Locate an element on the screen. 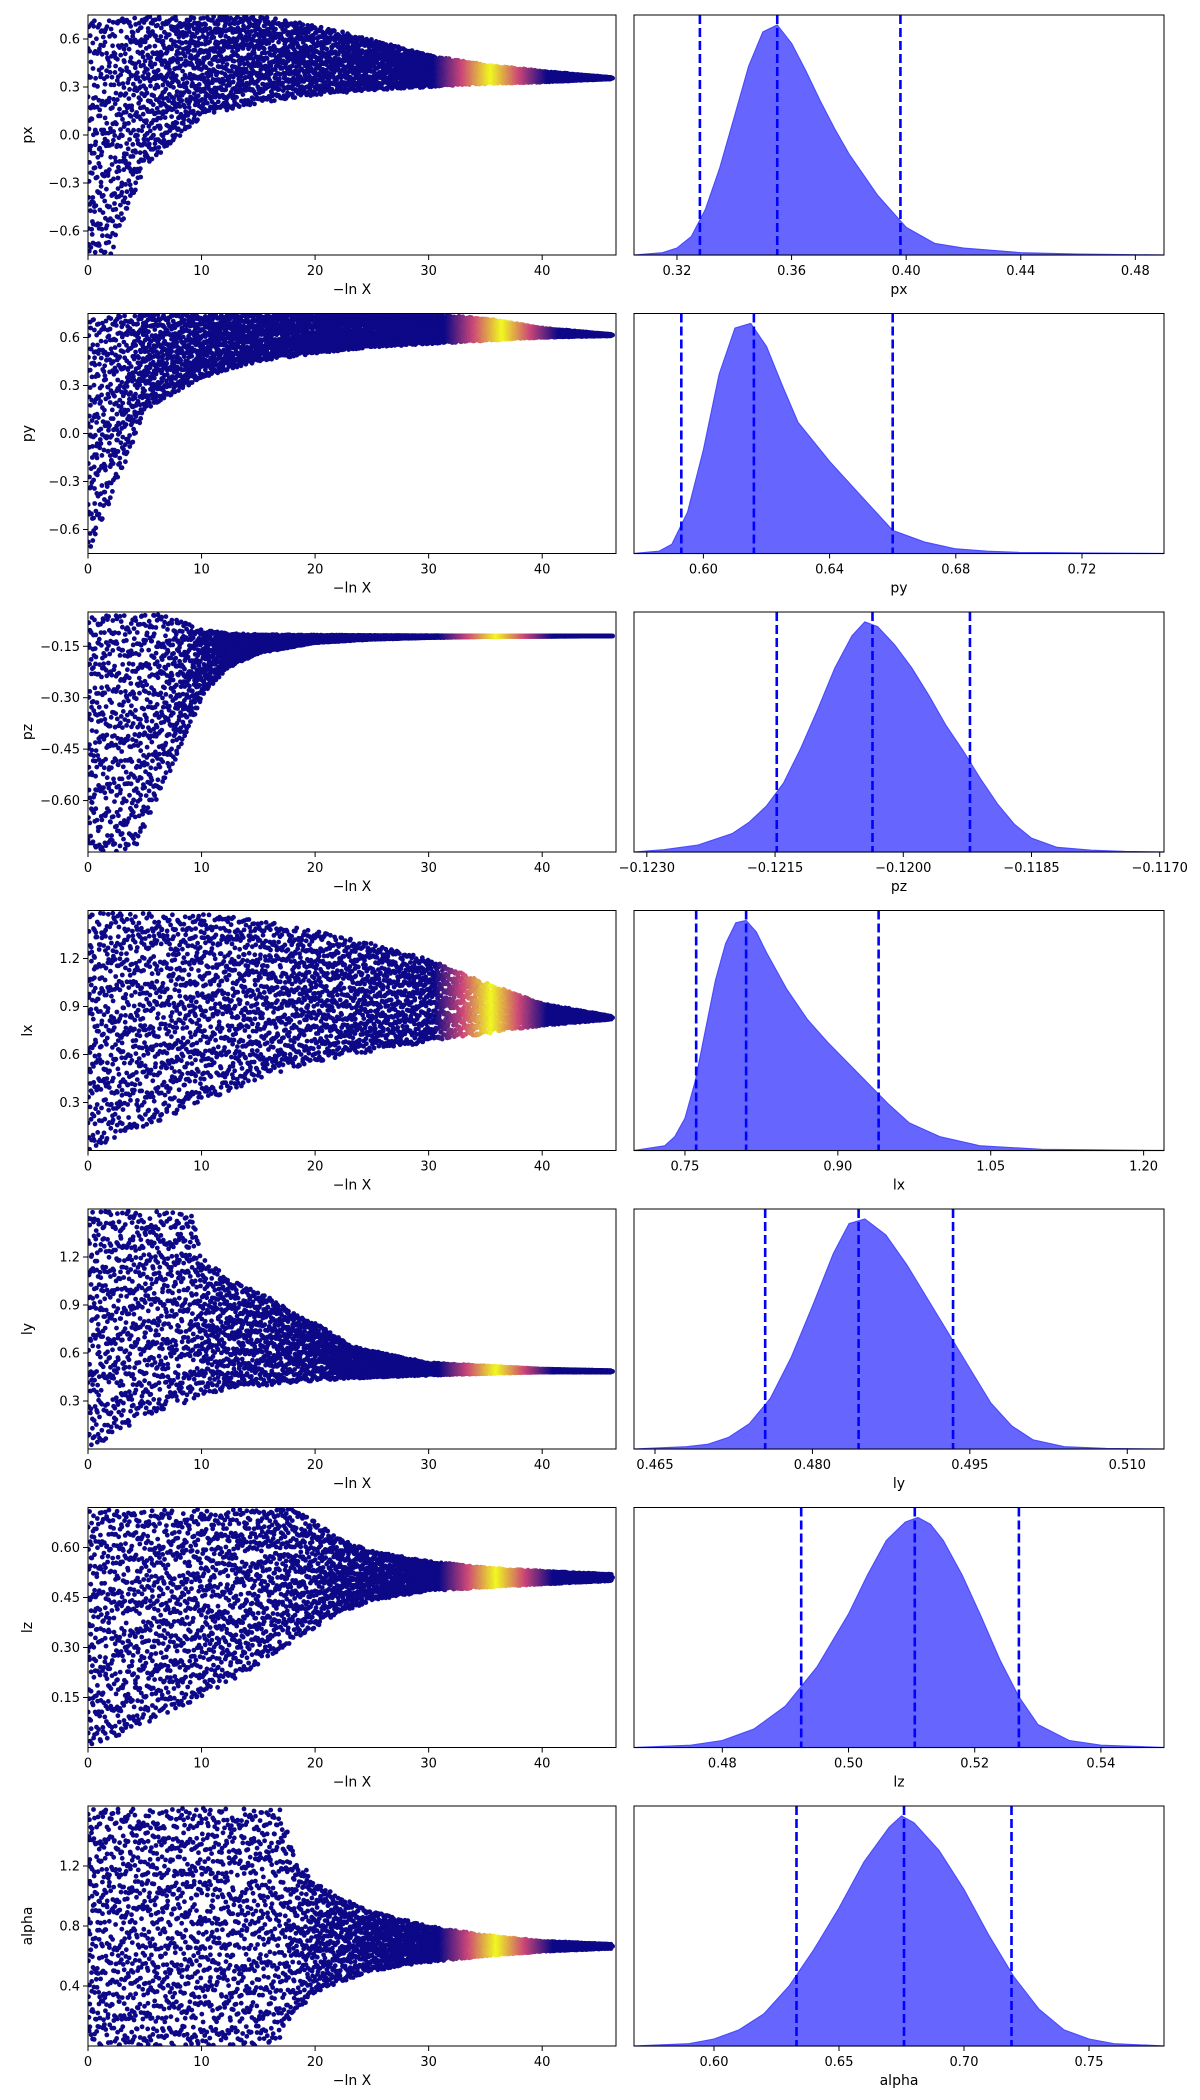  x-tick-label: 0.36 is located at coordinates (791, 271).